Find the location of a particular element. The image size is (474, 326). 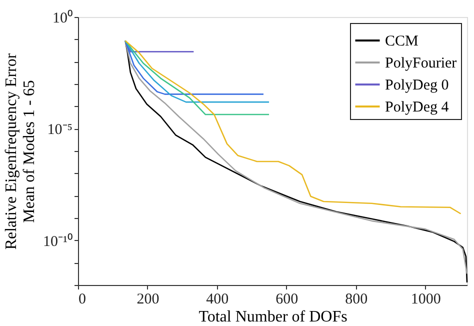

legend-label: PolyDeg 4 is located at coordinates (417, 108).